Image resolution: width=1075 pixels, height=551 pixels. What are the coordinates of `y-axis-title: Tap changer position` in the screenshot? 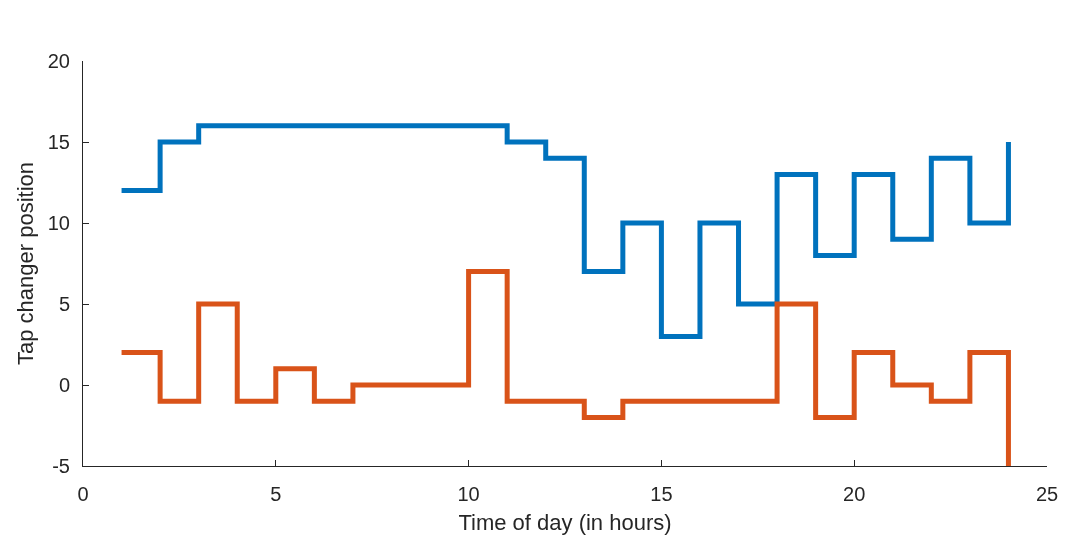 It's located at (25, 263).